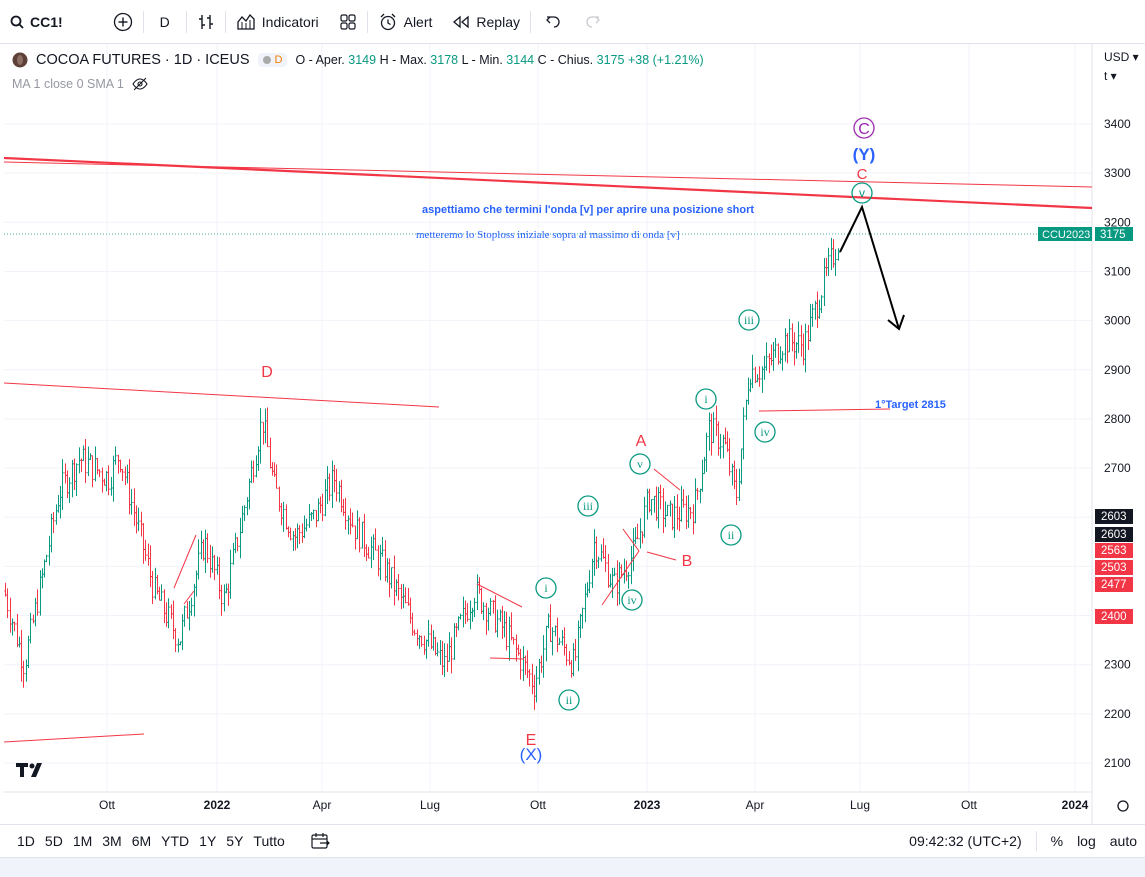  I want to click on clock: 09:42:32 (UTC+2), so click(965, 841).